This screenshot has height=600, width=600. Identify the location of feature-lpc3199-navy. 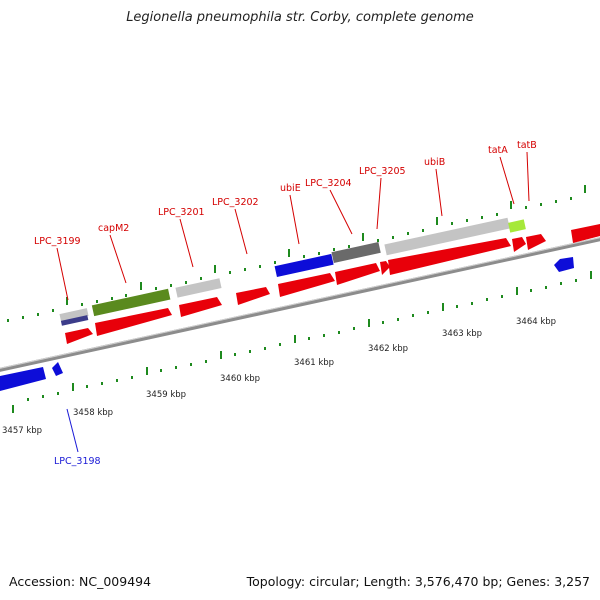
(74, 320).